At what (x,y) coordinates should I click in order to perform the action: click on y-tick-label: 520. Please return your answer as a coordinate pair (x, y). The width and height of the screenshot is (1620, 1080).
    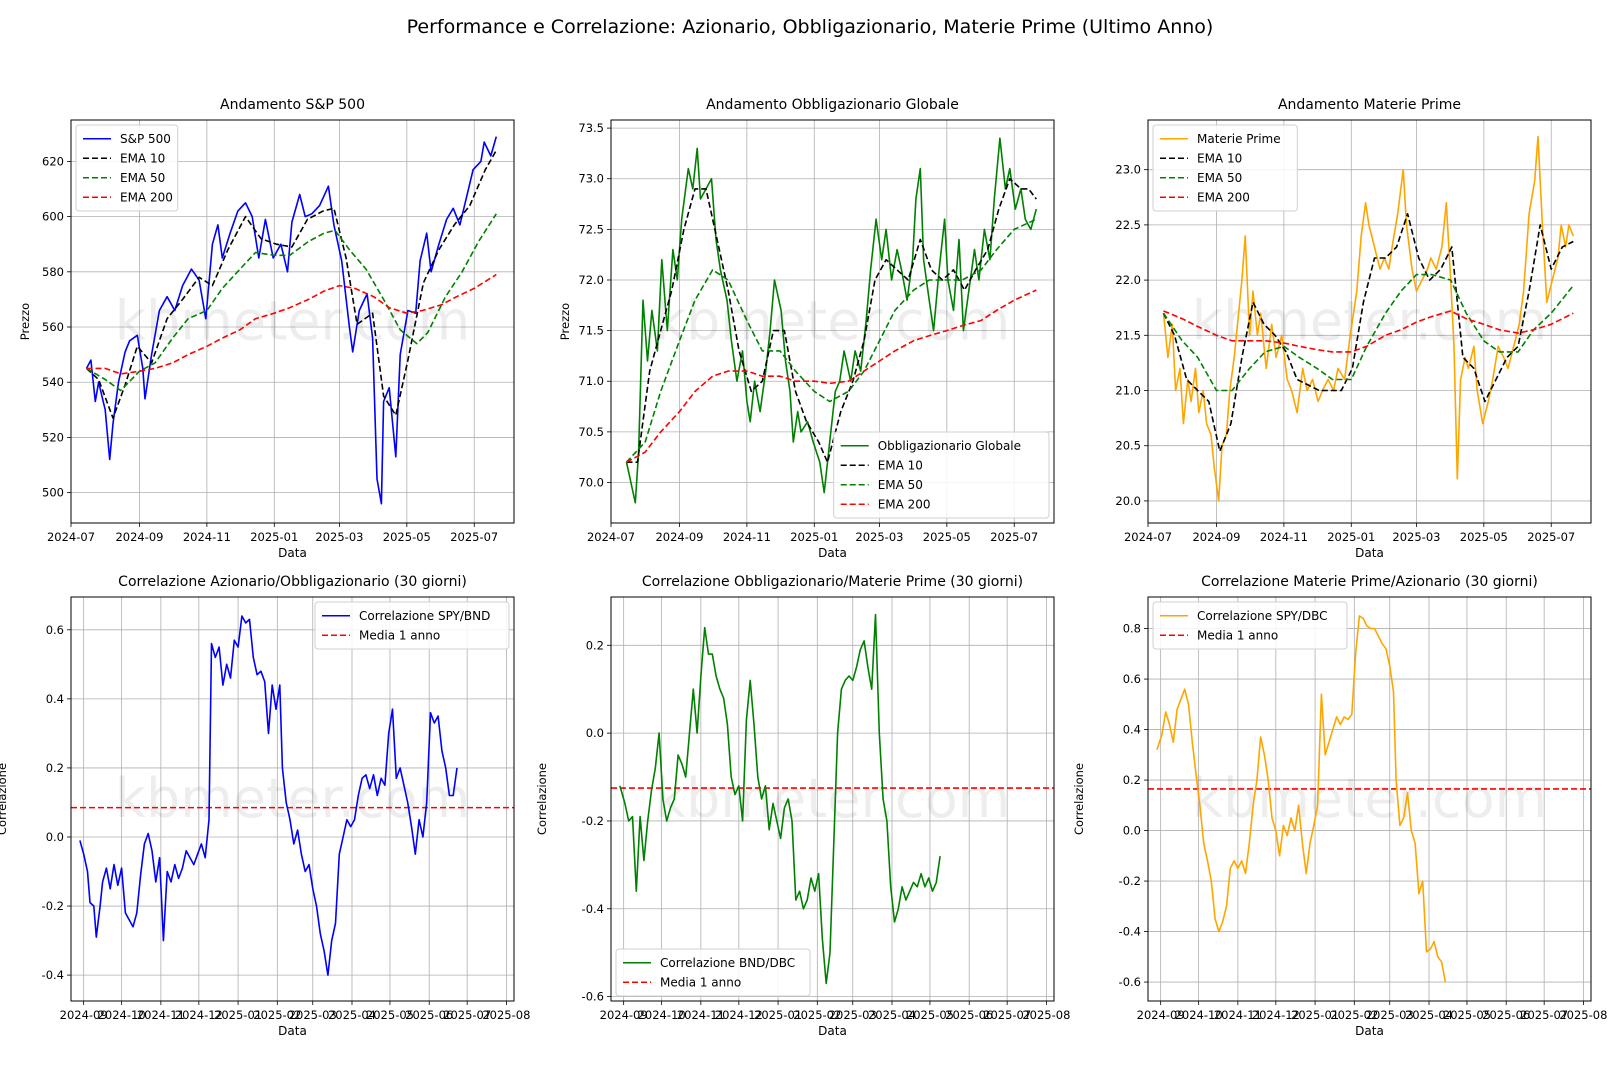
    Looking at the image, I should click on (53, 437).